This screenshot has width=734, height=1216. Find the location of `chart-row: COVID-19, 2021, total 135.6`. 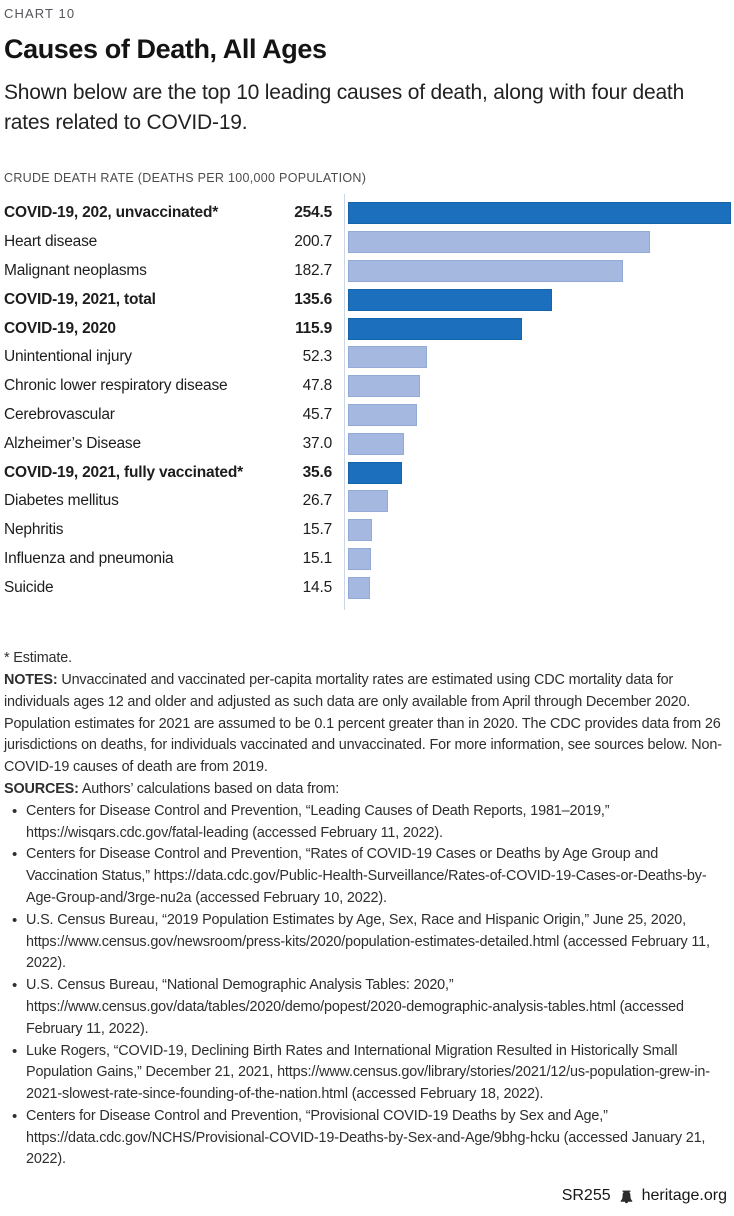

chart-row: COVID-19, 2021, total 135.6 is located at coordinates (365, 299).